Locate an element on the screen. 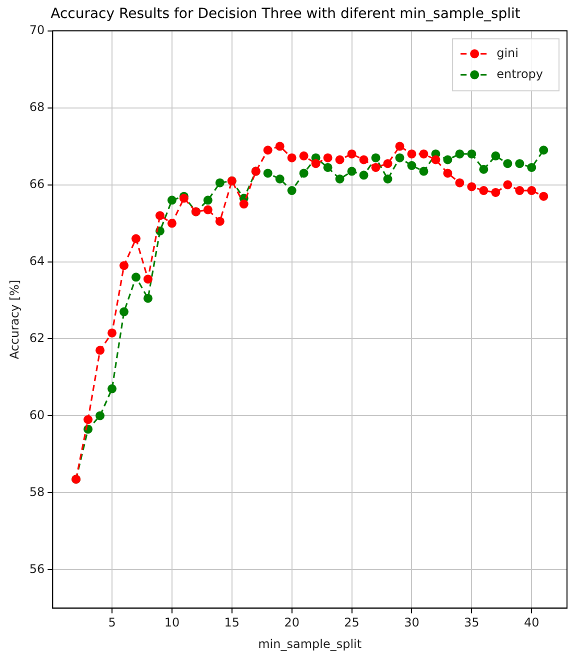  y-tick-label: 64 is located at coordinates (37, 261).